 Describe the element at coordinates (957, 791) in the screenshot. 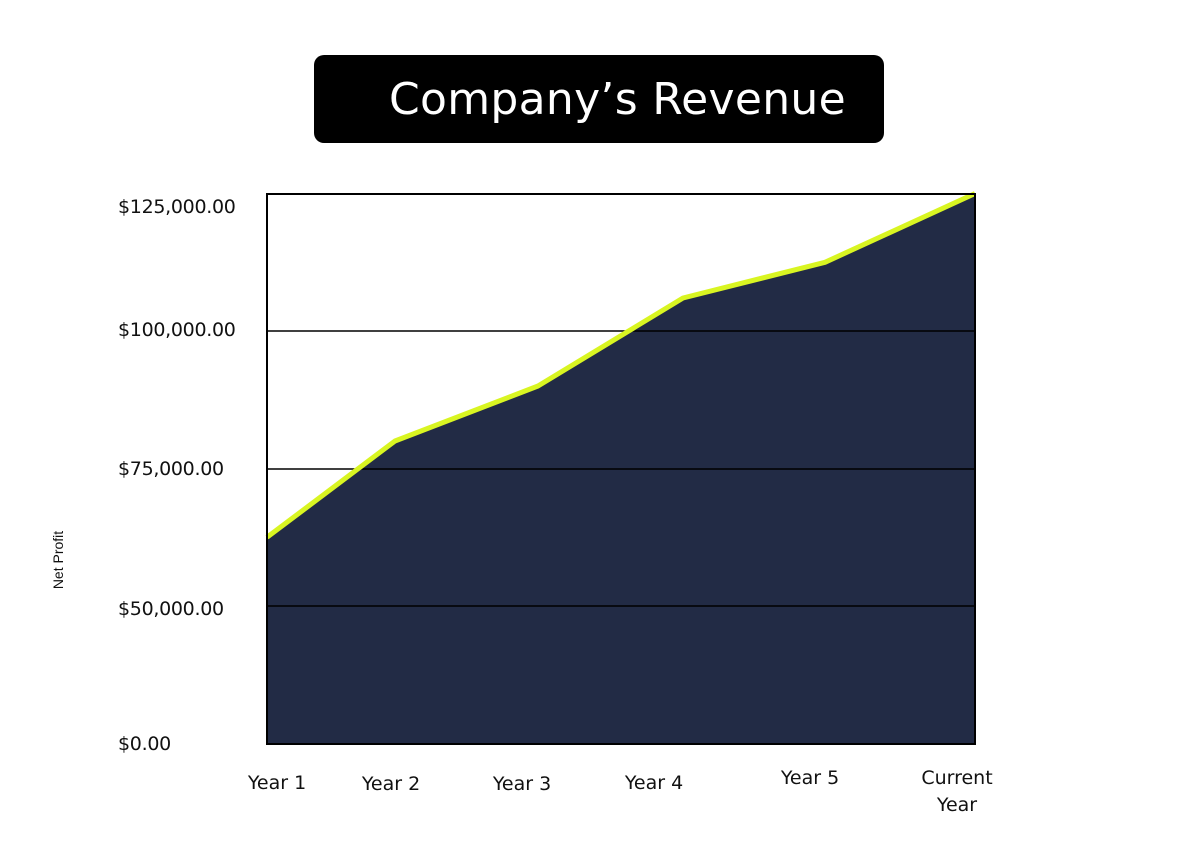

I see `x-tick-current-year: Current Year` at that location.